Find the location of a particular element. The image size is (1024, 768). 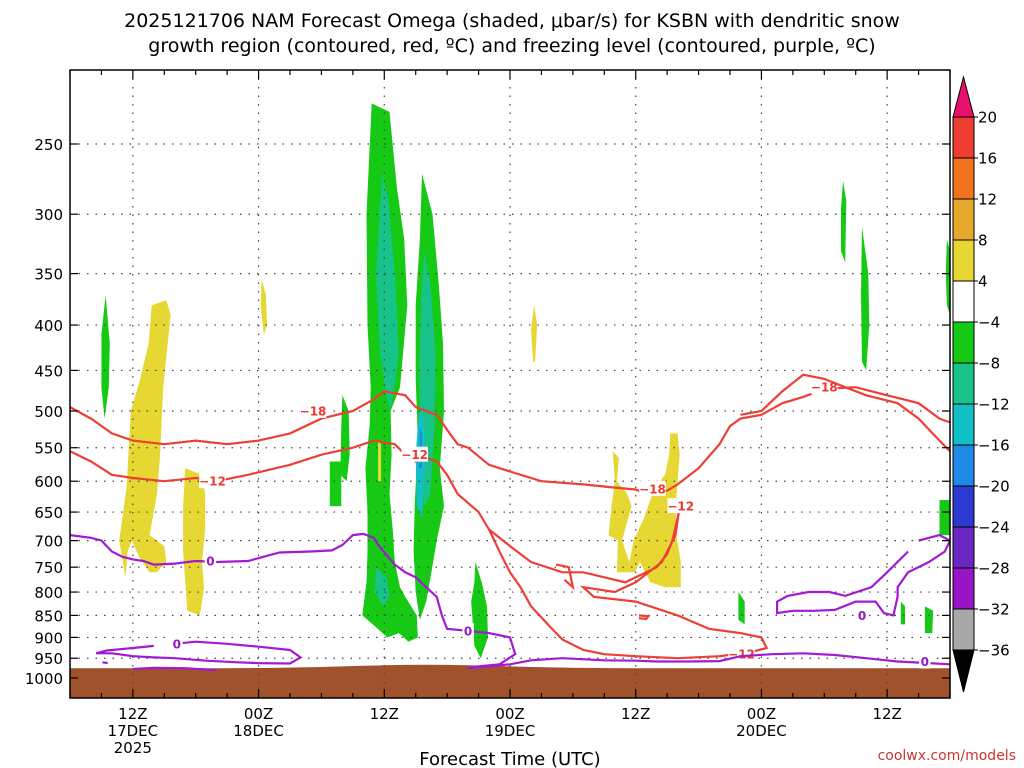

y-tick-label: 550 is located at coordinates (48, 449).